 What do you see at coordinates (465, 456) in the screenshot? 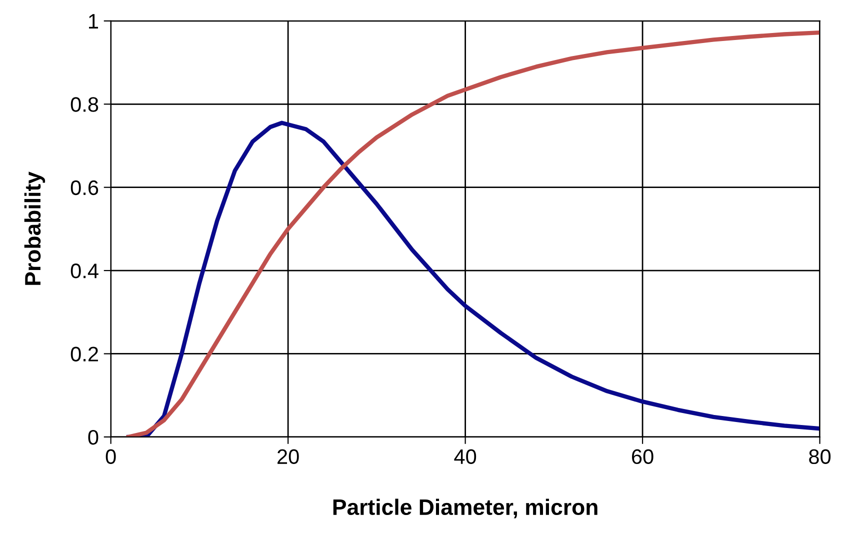
I see `x-tick-label: 40` at bounding box center [465, 456].